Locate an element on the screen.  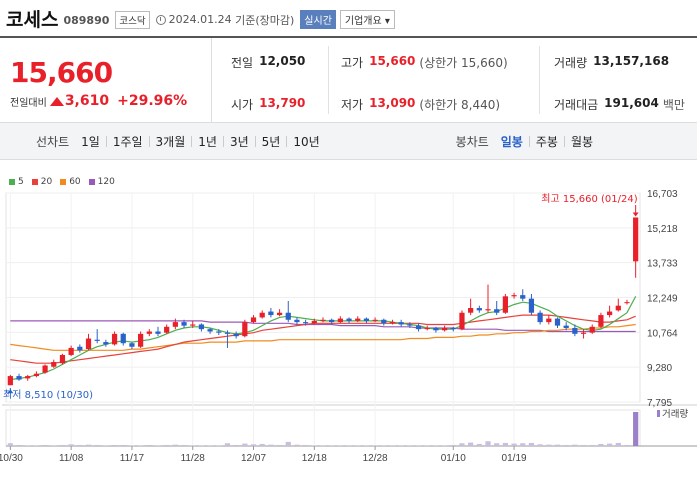
range-1d: 1일 is located at coordinates (90, 141).